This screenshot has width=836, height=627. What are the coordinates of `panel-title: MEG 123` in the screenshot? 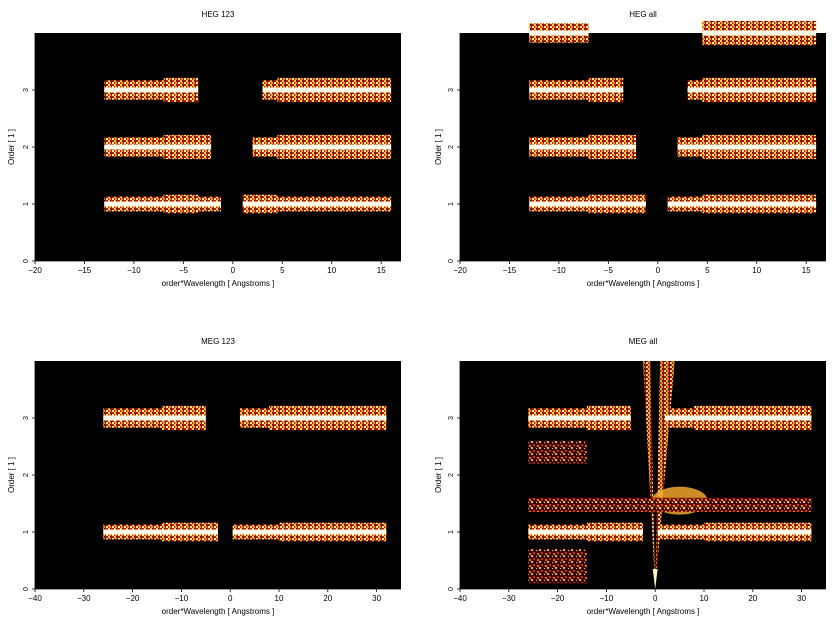 It's located at (218, 341).